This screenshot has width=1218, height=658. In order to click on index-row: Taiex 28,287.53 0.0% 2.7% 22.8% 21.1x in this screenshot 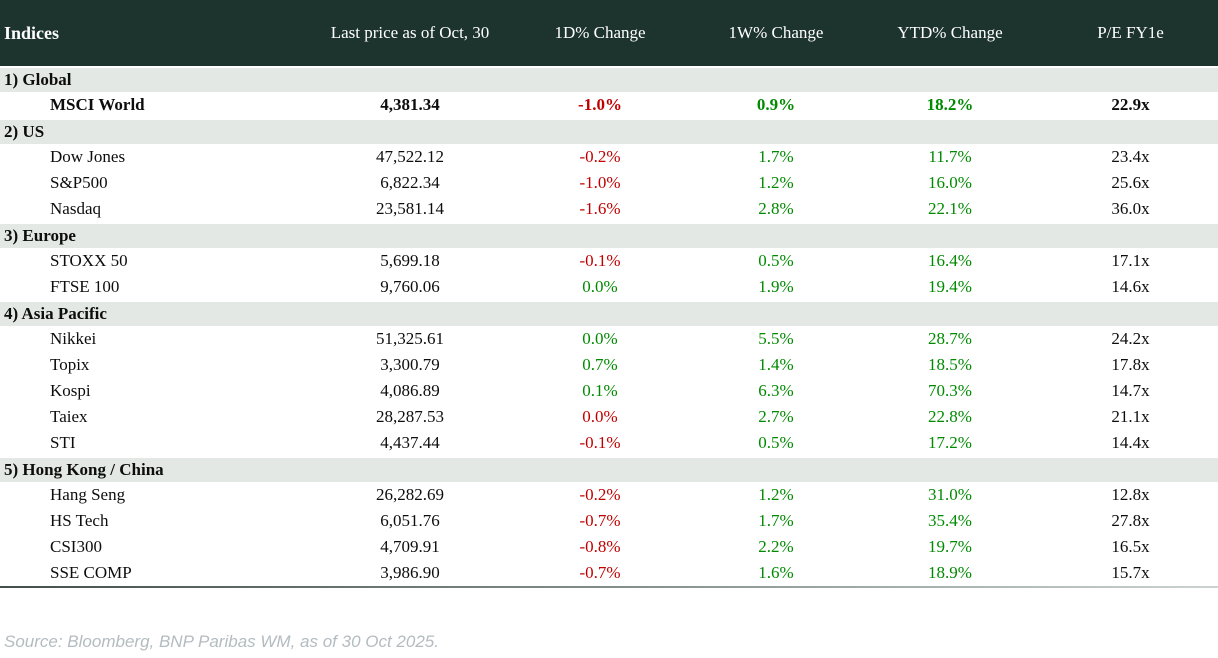, I will do `click(609, 417)`.